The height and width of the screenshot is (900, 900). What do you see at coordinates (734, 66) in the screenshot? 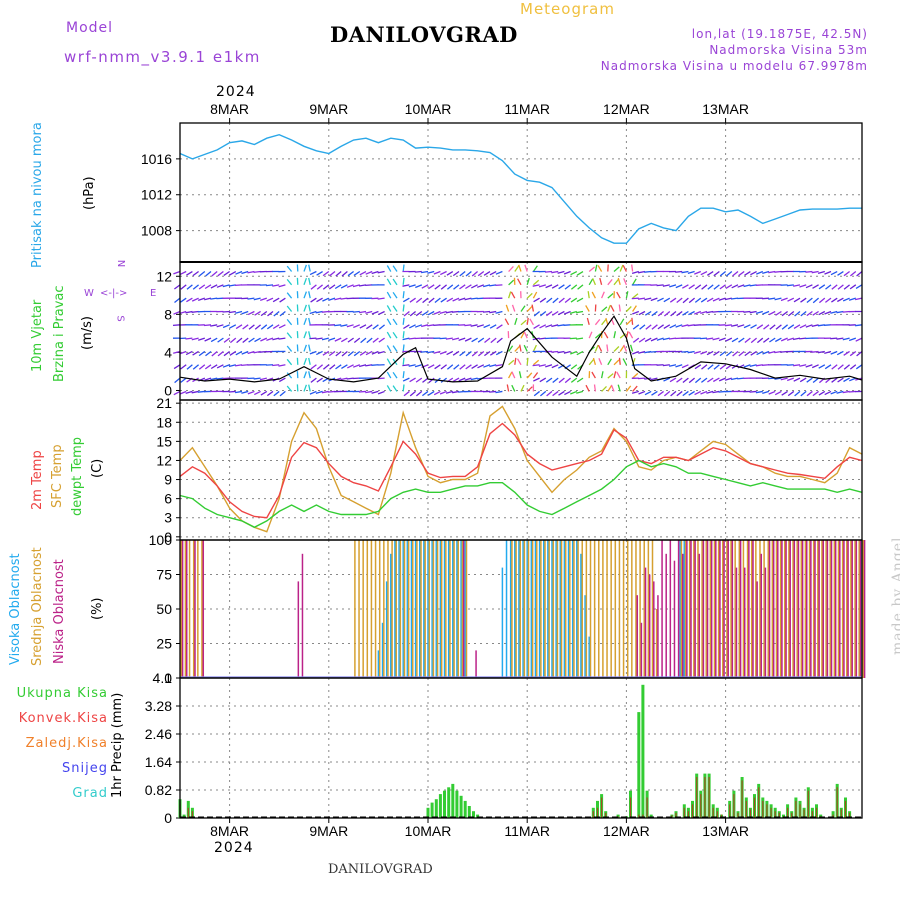
I see `model-elevation-label: Nadmorska Visina u modelu 67.9978m` at bounding box center [734, 66].